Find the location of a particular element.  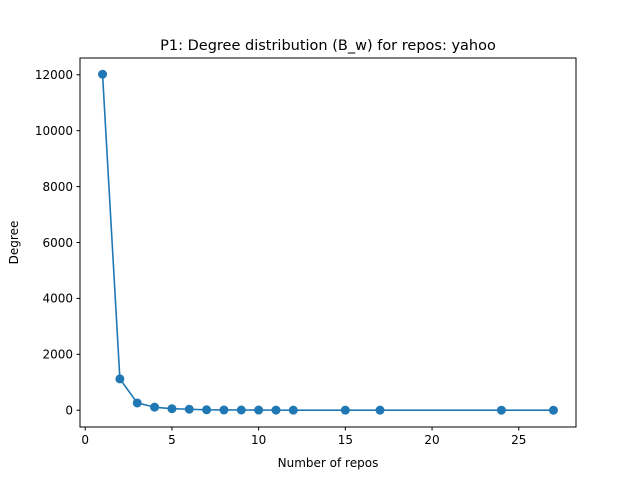

y-tick-label: 6000 is located at coordinates (57, 243).